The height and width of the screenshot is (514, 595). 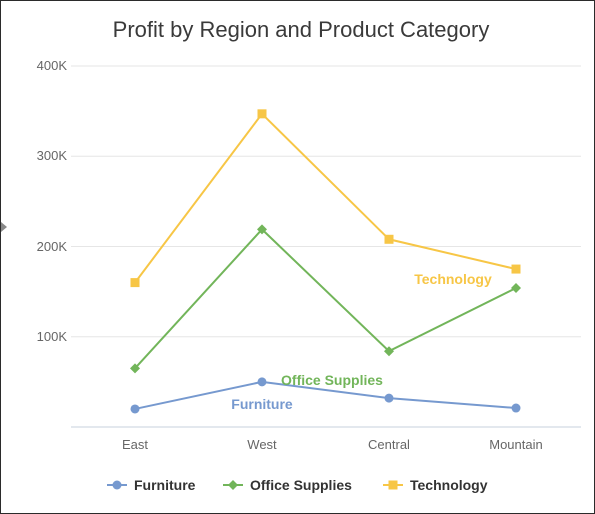 What do you see at coordinates (262, 444) in the screenshot?
I see `x-tick-label: West` at bounding box center [262, 444].